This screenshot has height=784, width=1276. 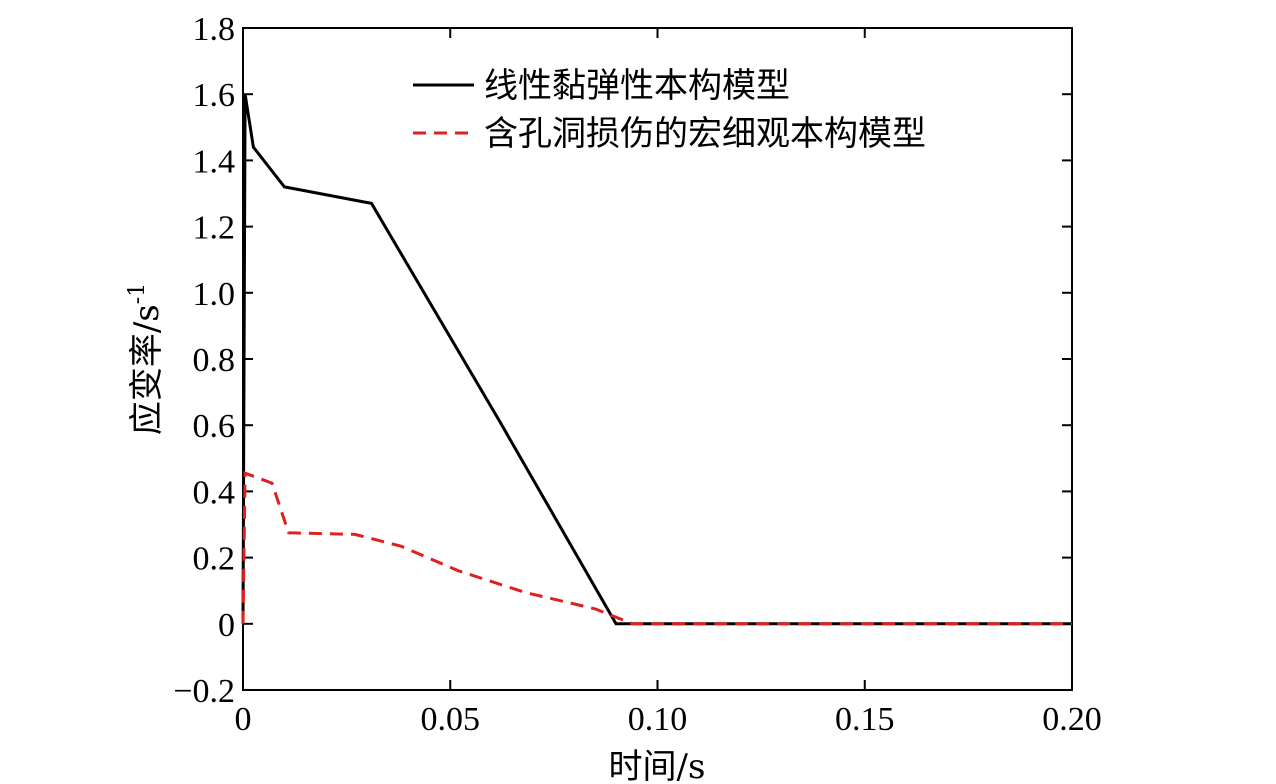 I want to click on y-tick-label: 0.2, so click(x=214, y=559).